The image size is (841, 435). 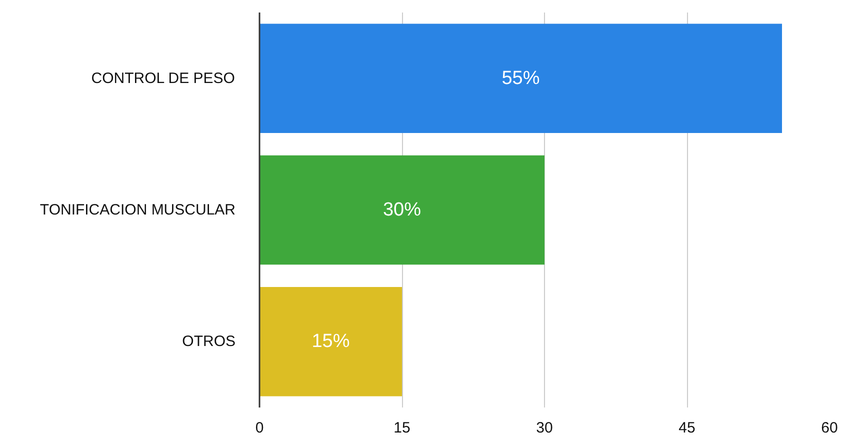 I want to click on x-tick-label: 0, so click(x=259, y=427).